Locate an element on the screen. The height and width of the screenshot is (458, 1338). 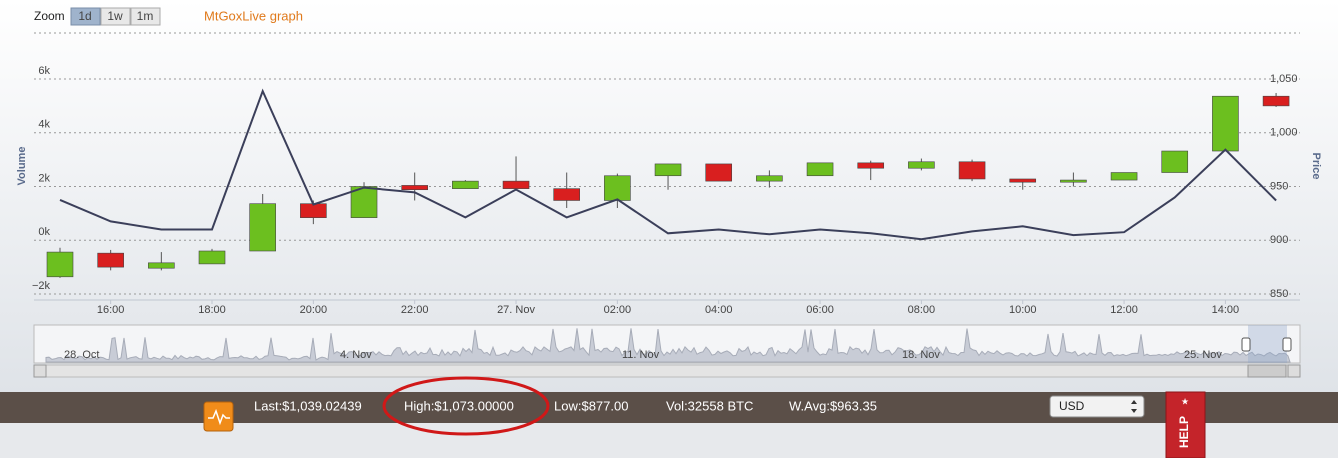
x-tick-label: 08:00 is located at coordinates (922, 310).